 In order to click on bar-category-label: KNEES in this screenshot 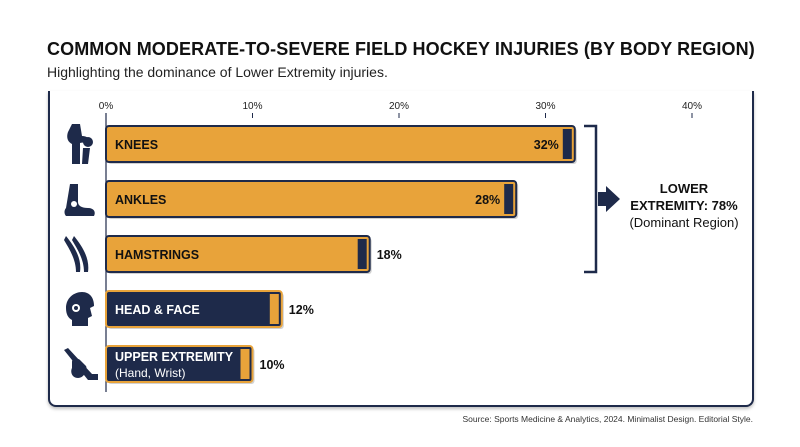, I will do `click(136, 145)`.